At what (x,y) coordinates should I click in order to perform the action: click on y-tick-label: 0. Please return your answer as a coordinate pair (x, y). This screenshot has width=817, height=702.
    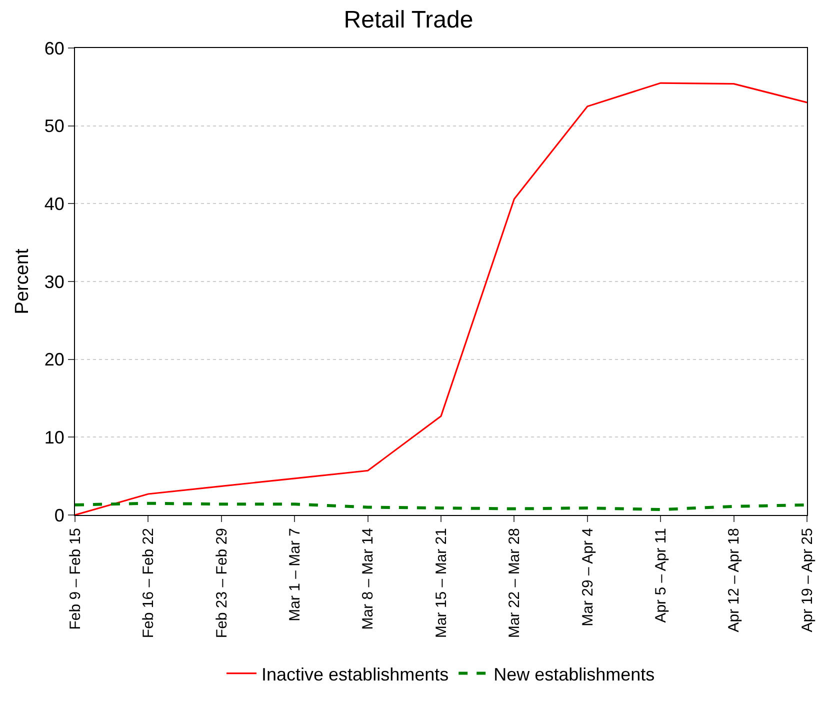
    Looking at the image, I should click on (59, 515).